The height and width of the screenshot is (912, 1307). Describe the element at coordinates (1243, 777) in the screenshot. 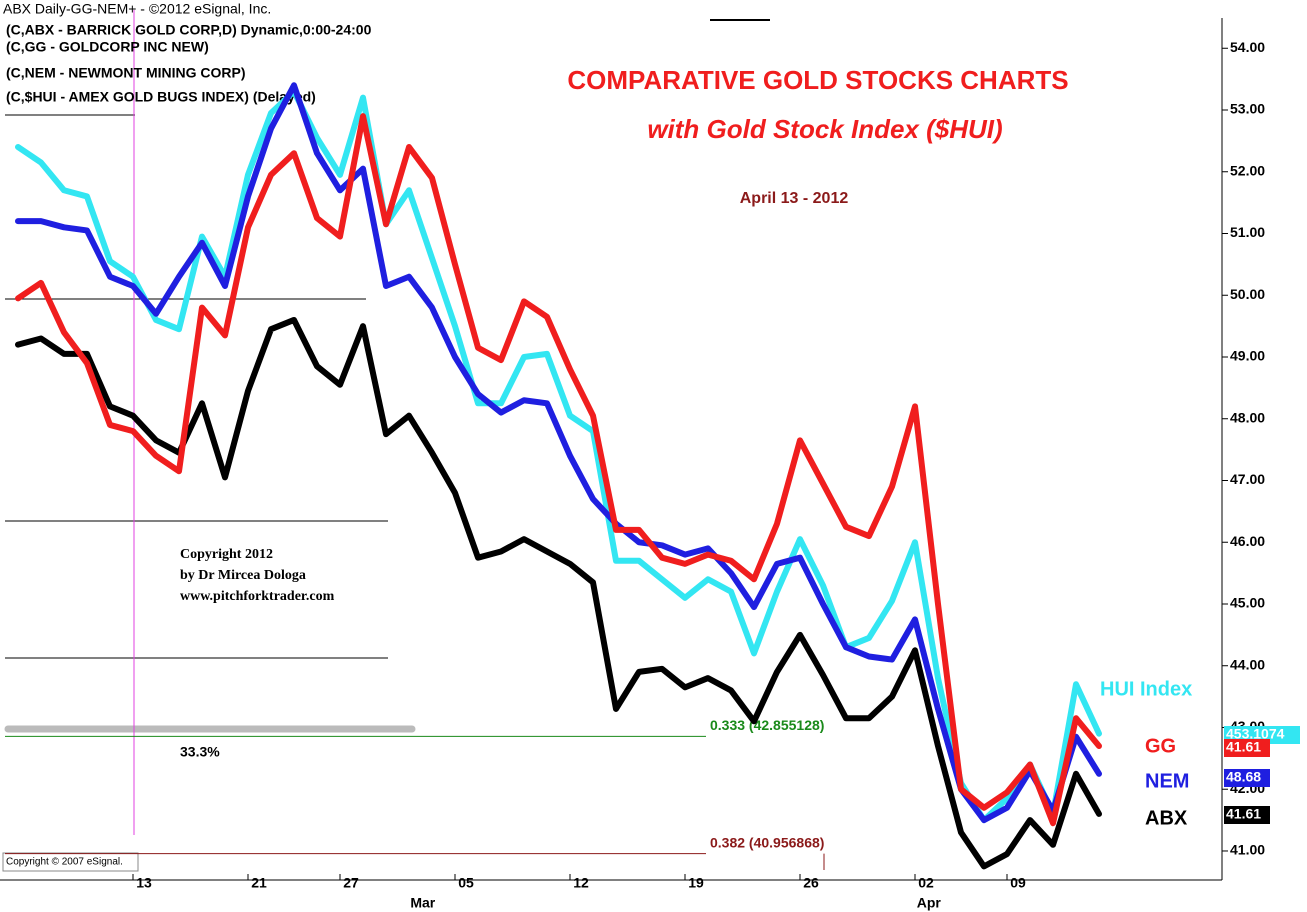

I see `price-label: 48.68` at that location.